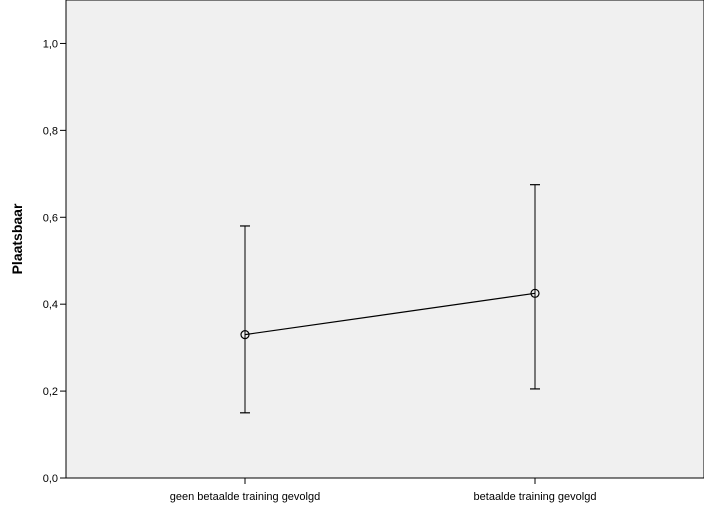  I want to click on x-tick-label: geen betaalde training gevolgd, so click(245, 497).